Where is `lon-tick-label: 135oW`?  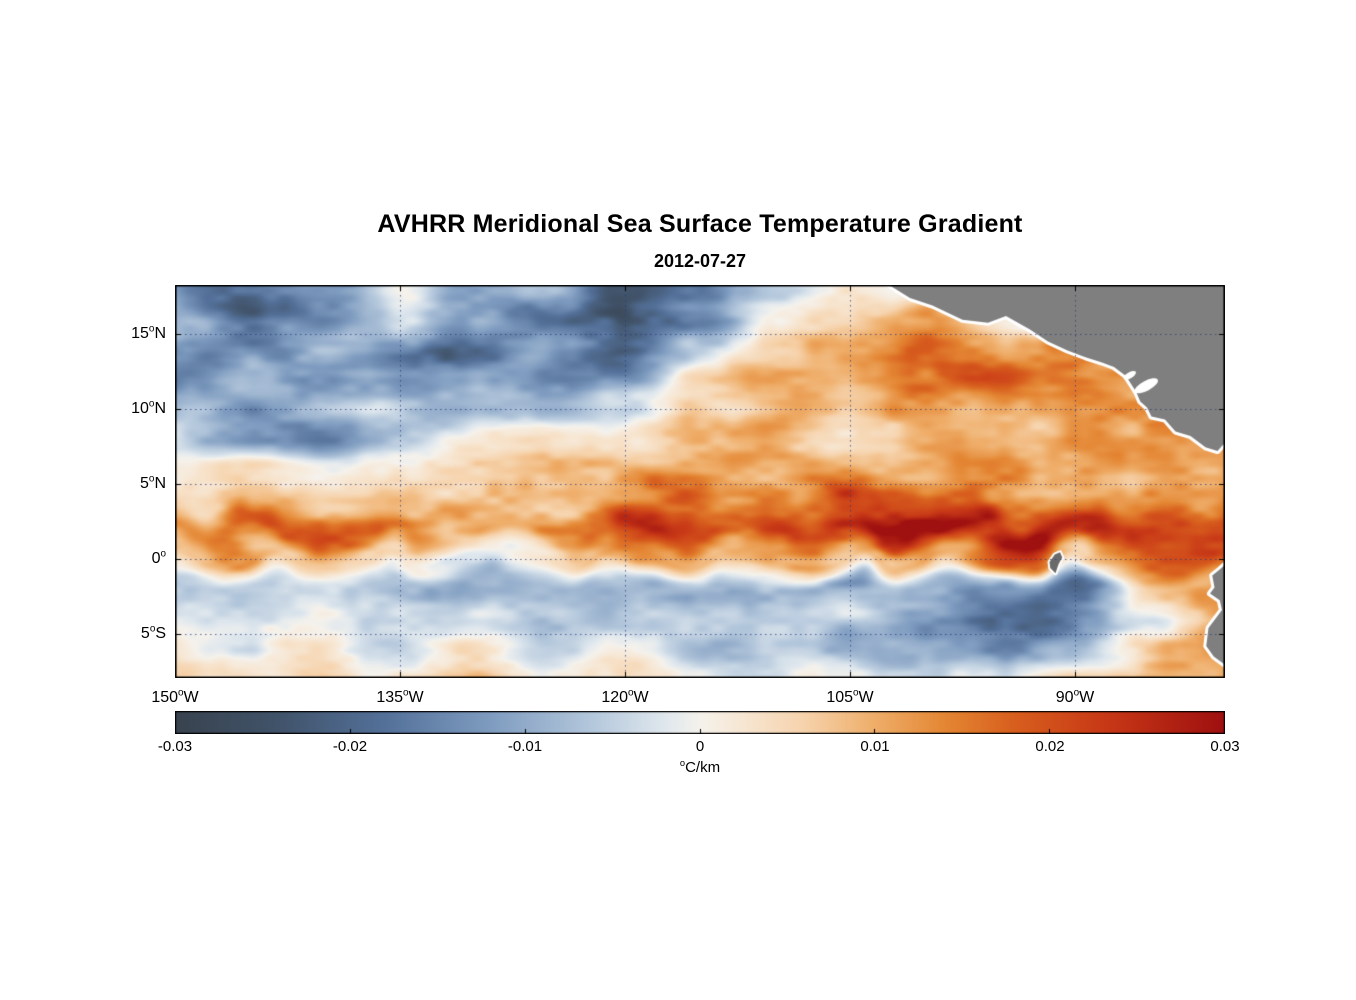
lon-tick-label: 135oW is located at coordinates (400, 696).